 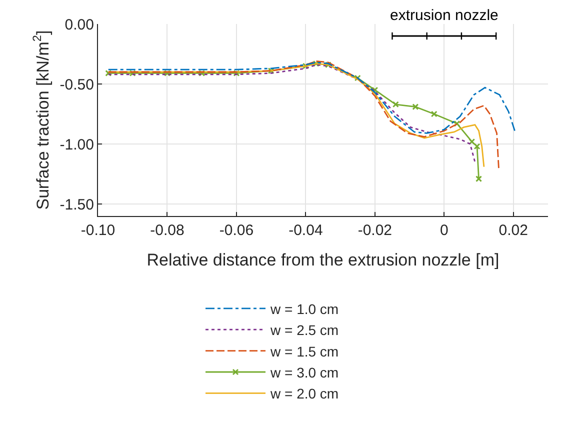 What do you see at coordinates (323, 260) in the screenshot?
I see `x-axis-title: Relative distance from the extrusion nozzle [m]` at bounding box center [323, 260].